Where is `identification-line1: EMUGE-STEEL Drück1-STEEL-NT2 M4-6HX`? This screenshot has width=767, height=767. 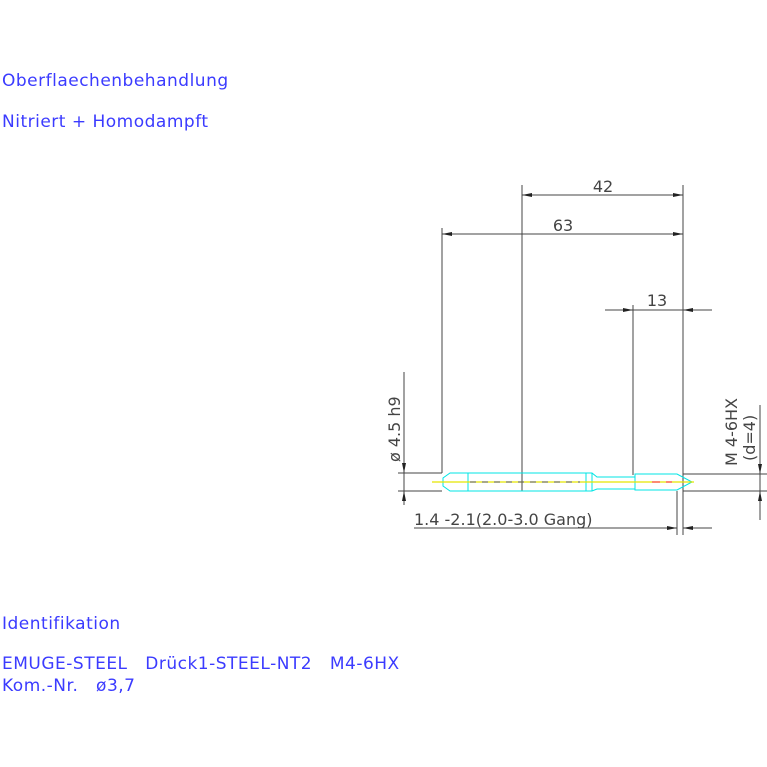
identification-line1: EMUGE-STEEL Drück1-STEEL-NT2 M4-6HX is located at coordinates (201, 664).